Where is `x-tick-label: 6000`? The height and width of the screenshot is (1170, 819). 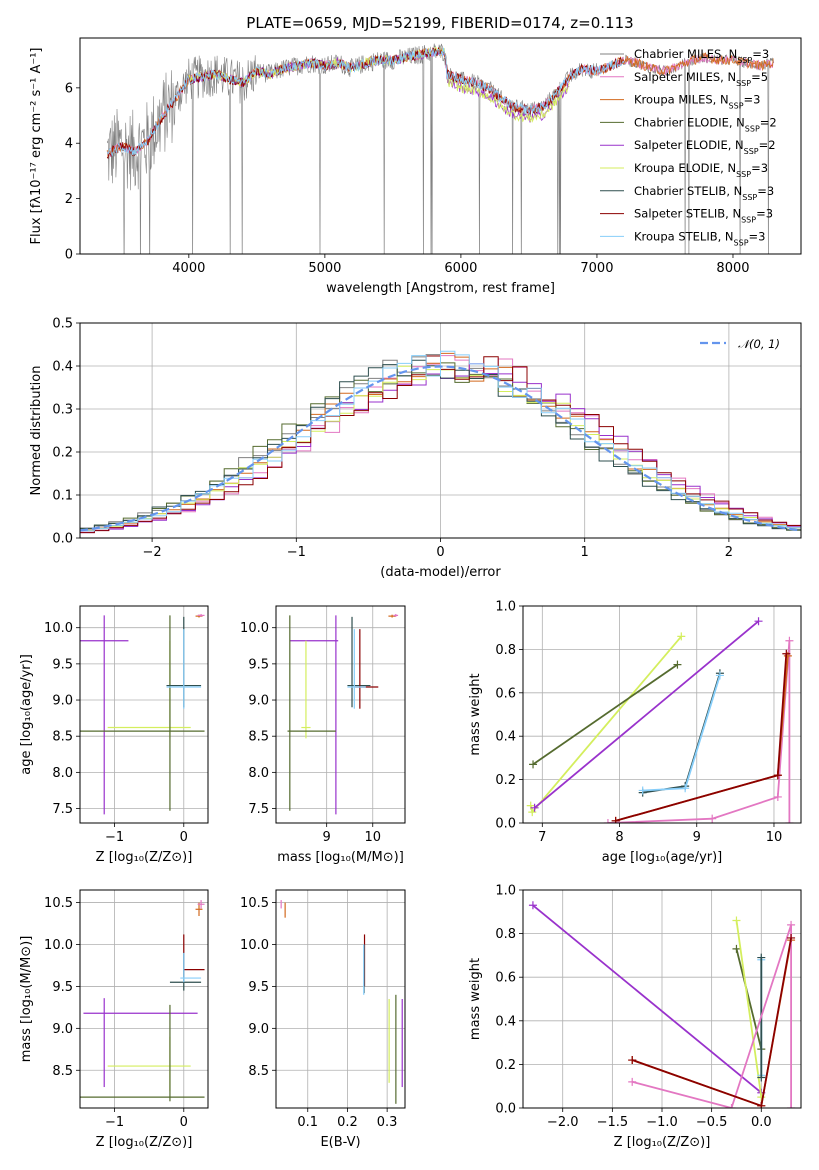
x-tick-label: 6000 is located at coordinates (460, 268).